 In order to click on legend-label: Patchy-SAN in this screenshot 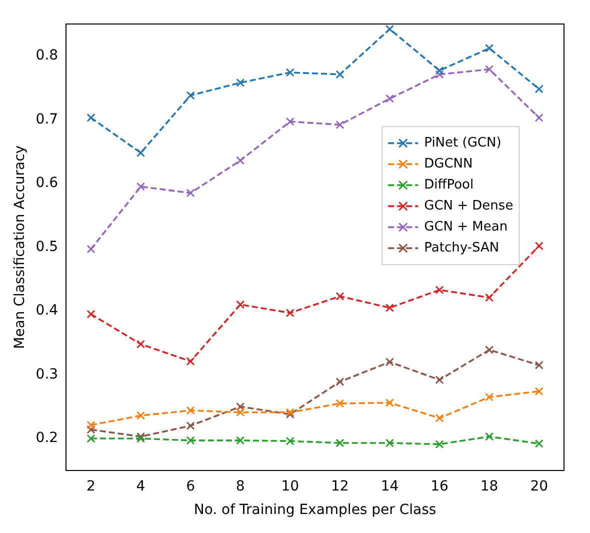, I will do `click(462, 248)`.